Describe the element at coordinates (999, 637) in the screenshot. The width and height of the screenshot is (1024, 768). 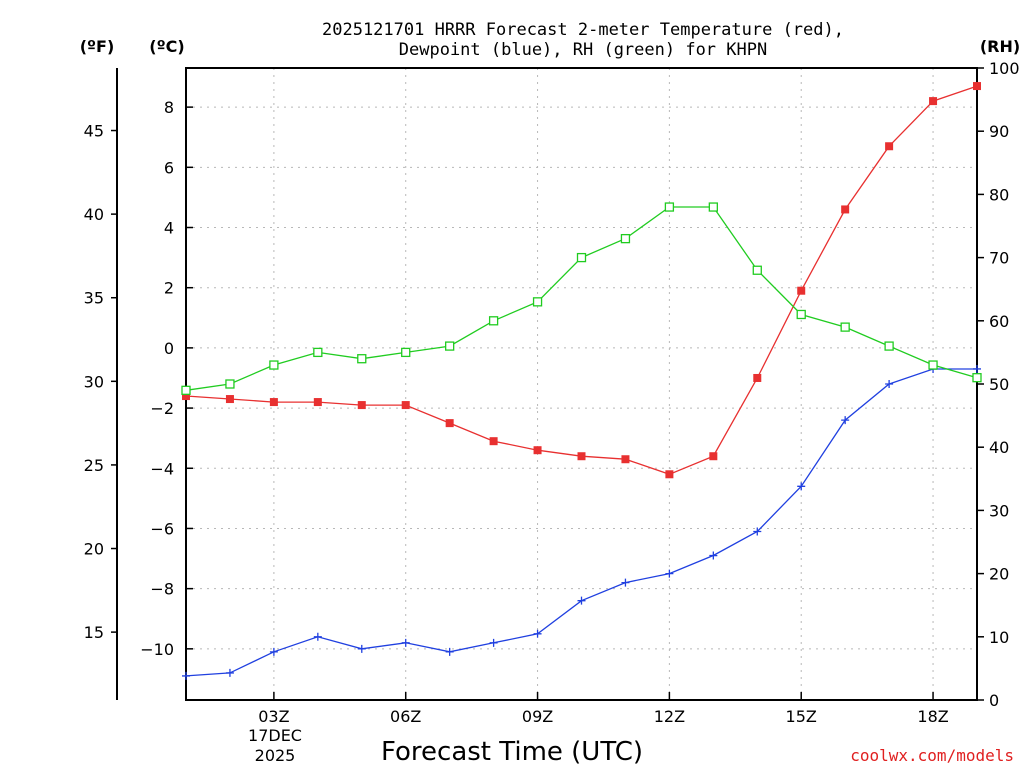
I see `tick-label-rh: 10` at that location.